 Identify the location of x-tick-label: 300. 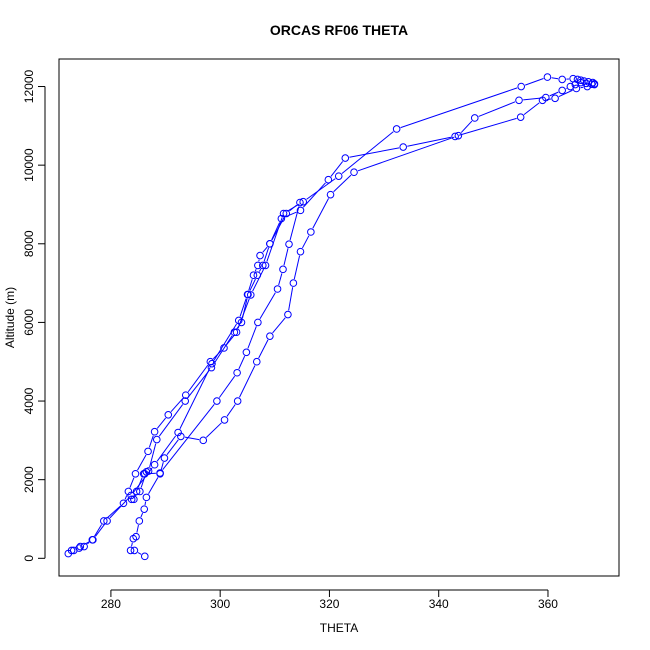
(220, 604).